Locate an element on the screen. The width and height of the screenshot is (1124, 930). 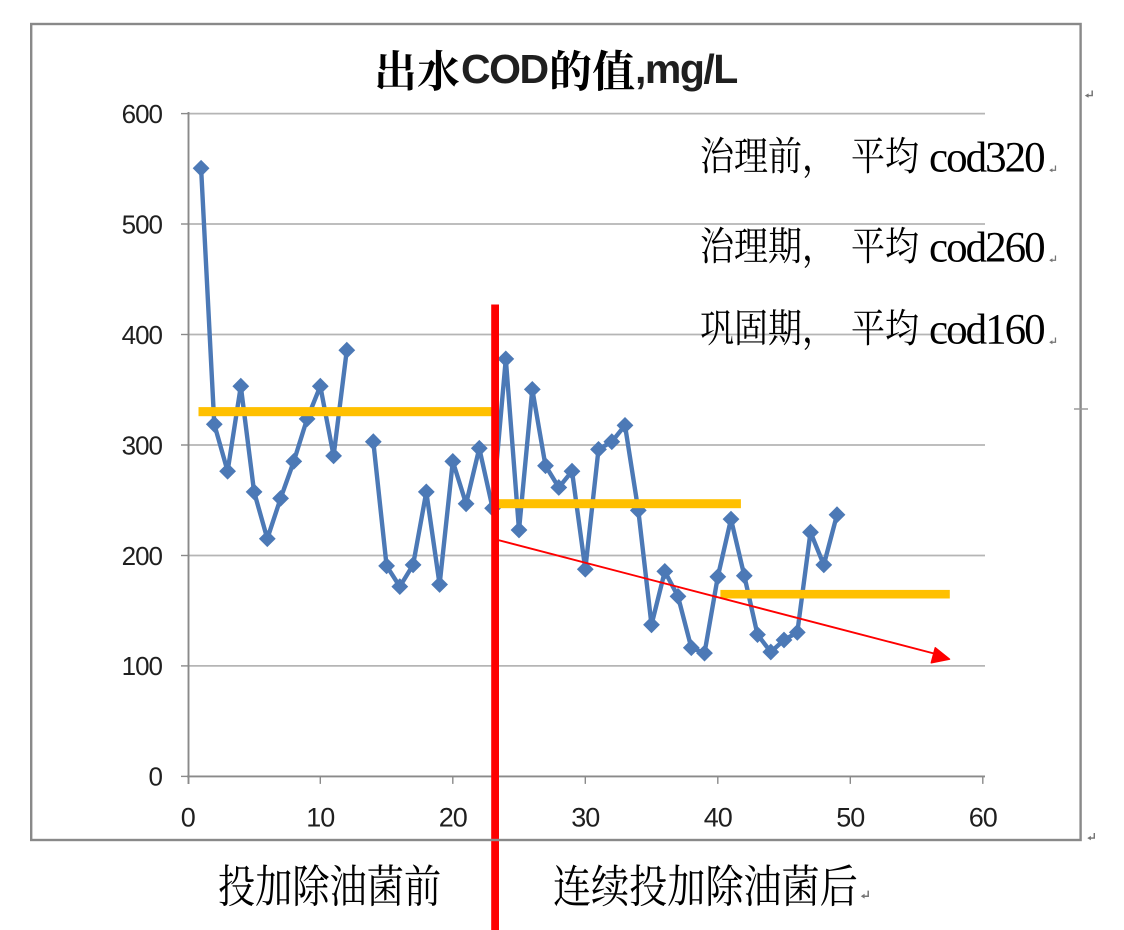
svg-text: 300 is located at coordinates (142, 445).